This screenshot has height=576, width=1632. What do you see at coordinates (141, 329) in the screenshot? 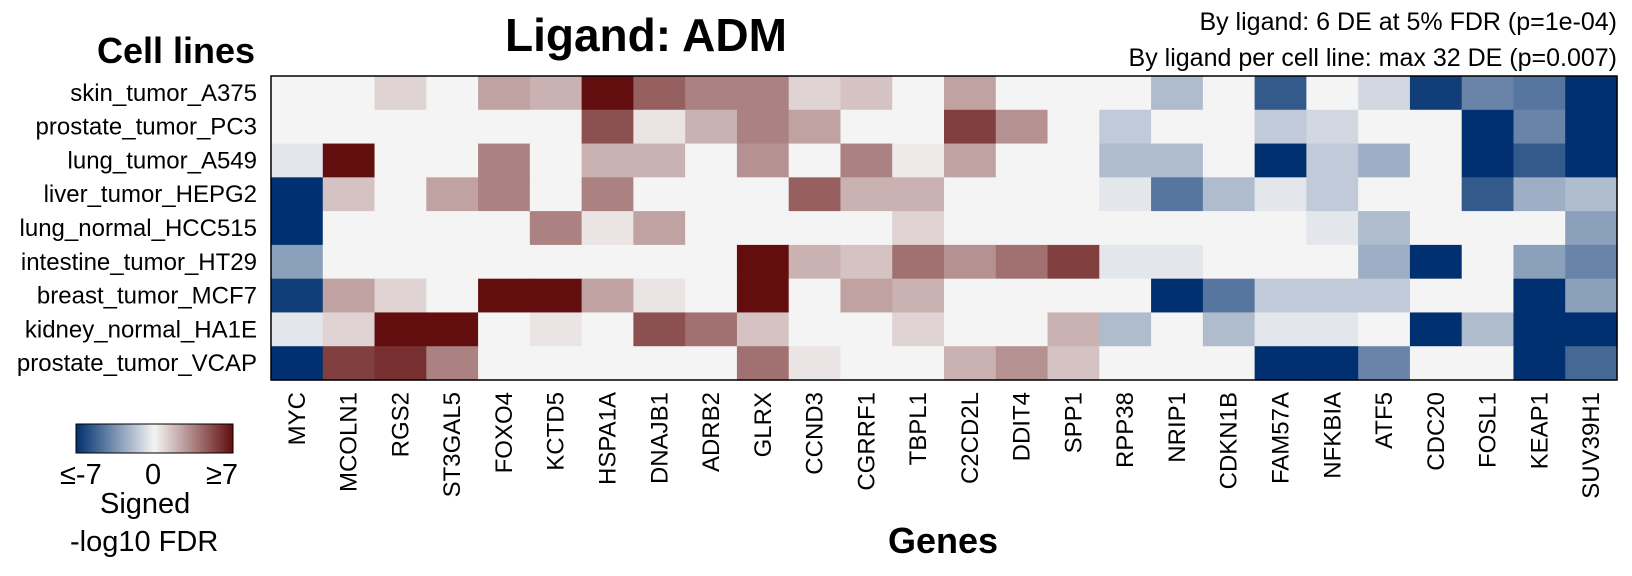
I see `row-label: kidney_normal_HA1E` at bounding box center [141, 329].